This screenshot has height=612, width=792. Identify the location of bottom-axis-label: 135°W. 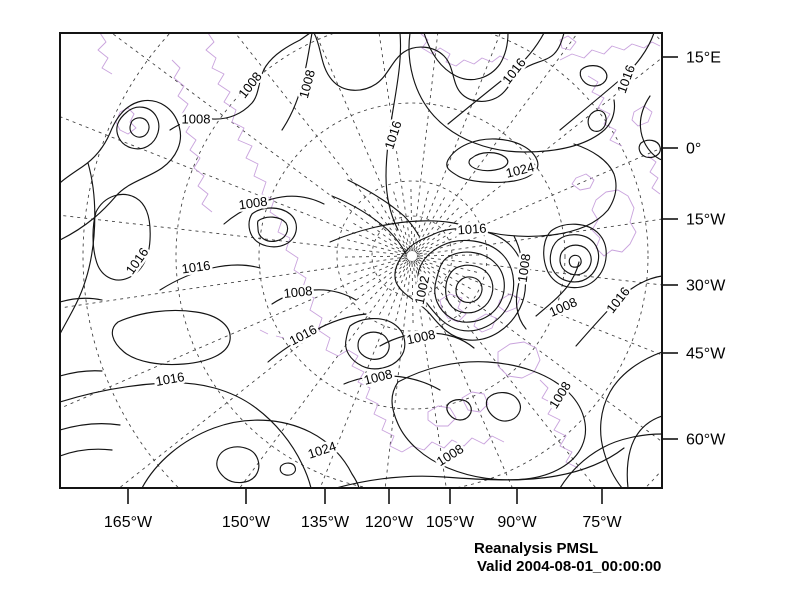
(325, 522).